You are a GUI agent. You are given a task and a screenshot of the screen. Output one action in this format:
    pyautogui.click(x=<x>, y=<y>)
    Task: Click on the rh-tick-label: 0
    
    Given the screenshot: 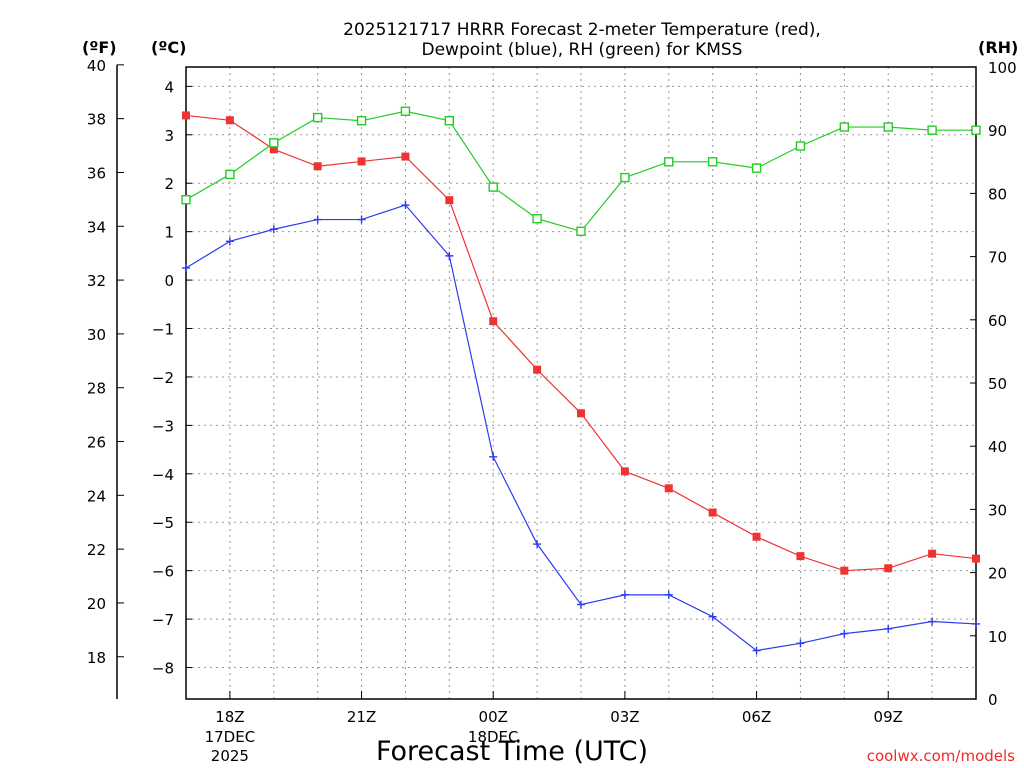 What is the action you would take?
    pyautogui.click(x=993, y=700)
    